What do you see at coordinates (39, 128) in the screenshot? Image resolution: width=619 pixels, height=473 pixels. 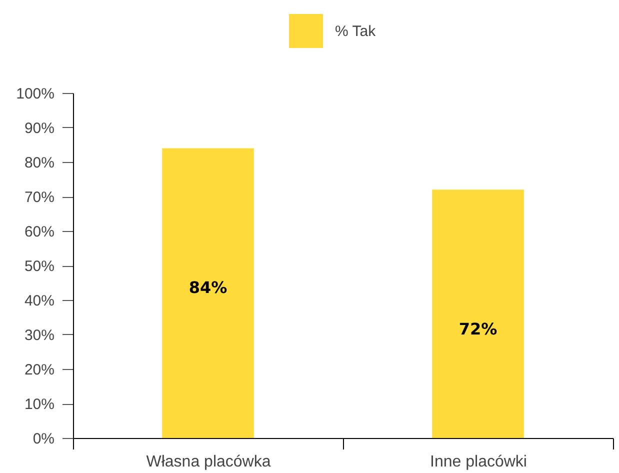 I see `y-tick-label: 90%` at bounding box center [39, 128].